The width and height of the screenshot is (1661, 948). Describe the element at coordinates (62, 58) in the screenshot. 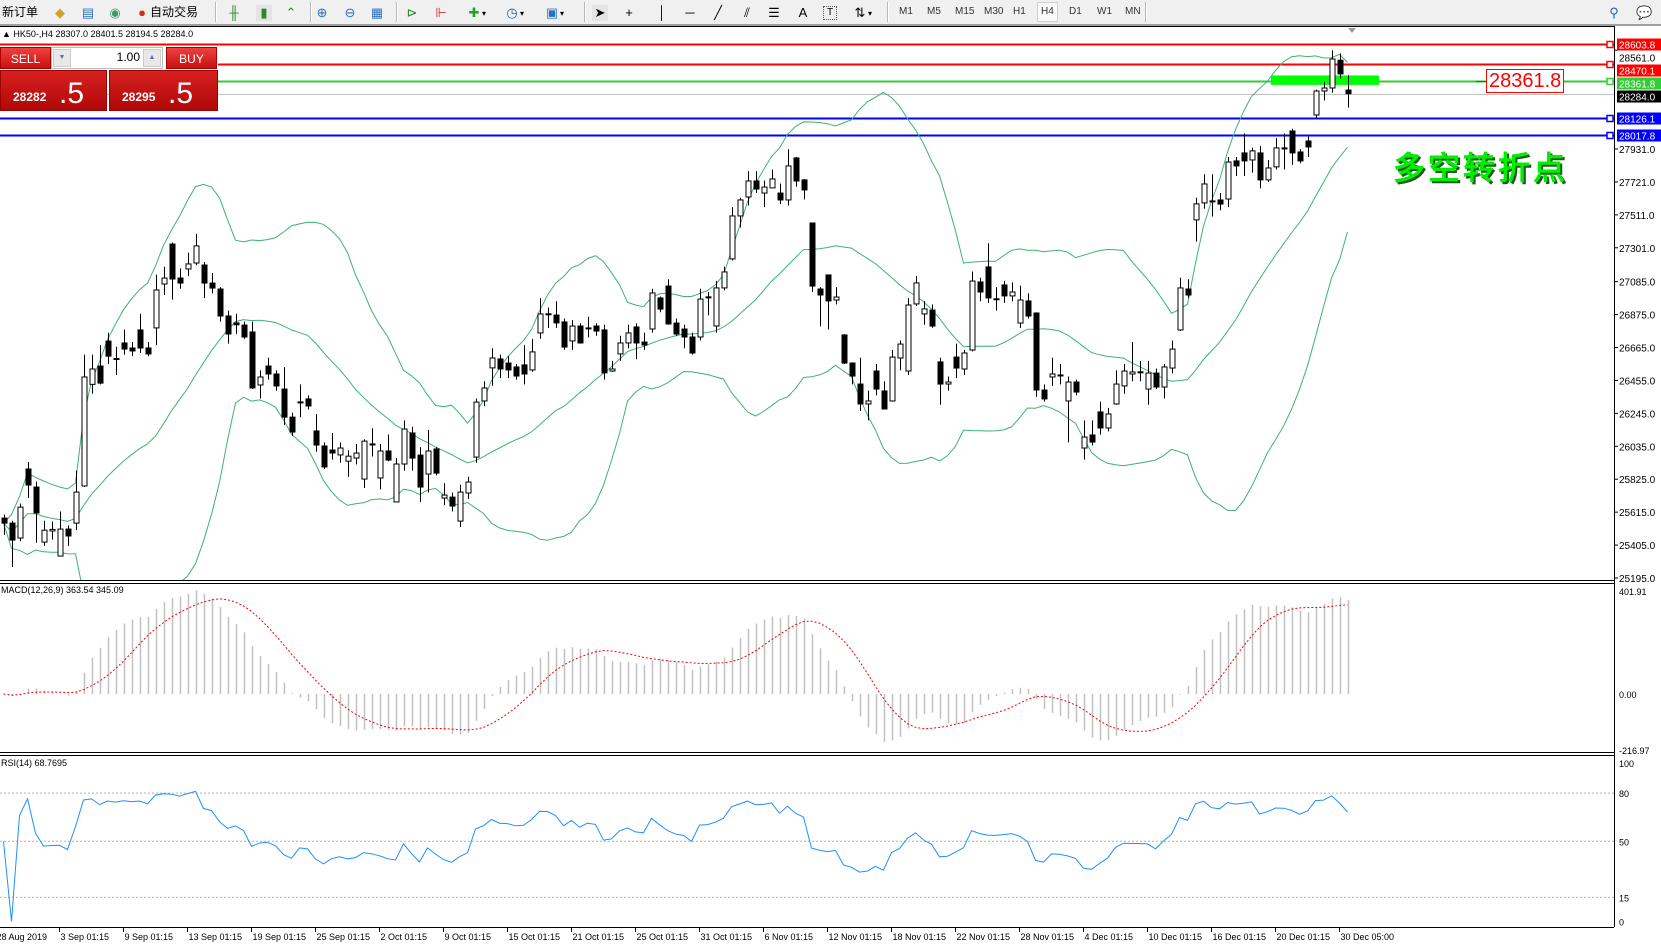

I see `lot-decrease-button: ▼` at that location.